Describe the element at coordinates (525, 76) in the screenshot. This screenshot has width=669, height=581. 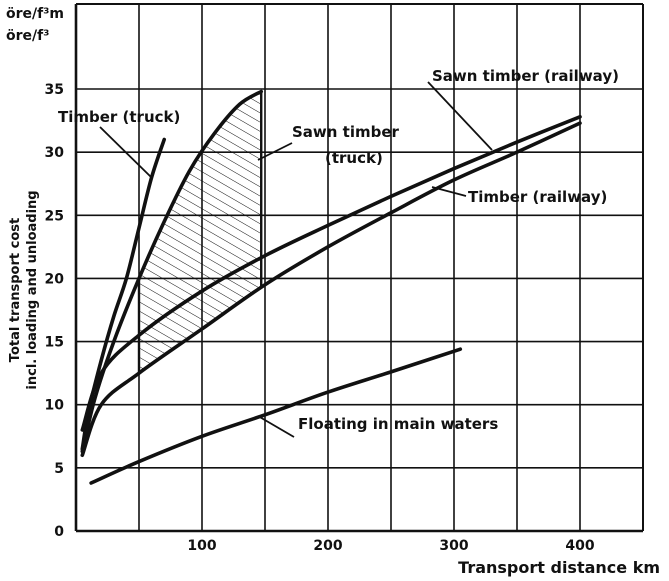
I see `annotation-sawn-timber-railway: Sawn timber (railway)` at that location.